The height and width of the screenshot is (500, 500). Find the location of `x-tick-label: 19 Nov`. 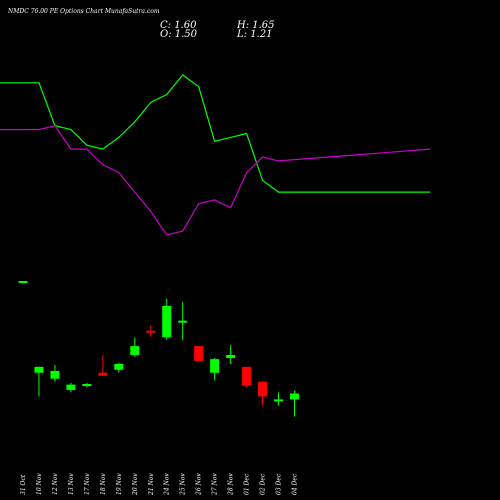

x-tick-label: 19 Nov is located at coordinates (119, 484).